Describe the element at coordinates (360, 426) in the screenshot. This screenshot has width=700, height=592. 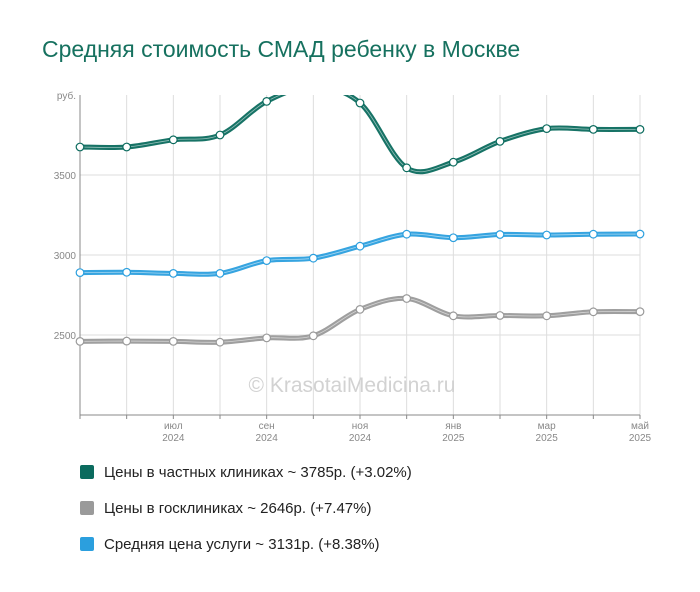
I see `x-tick-label-month: ноя` at that location.